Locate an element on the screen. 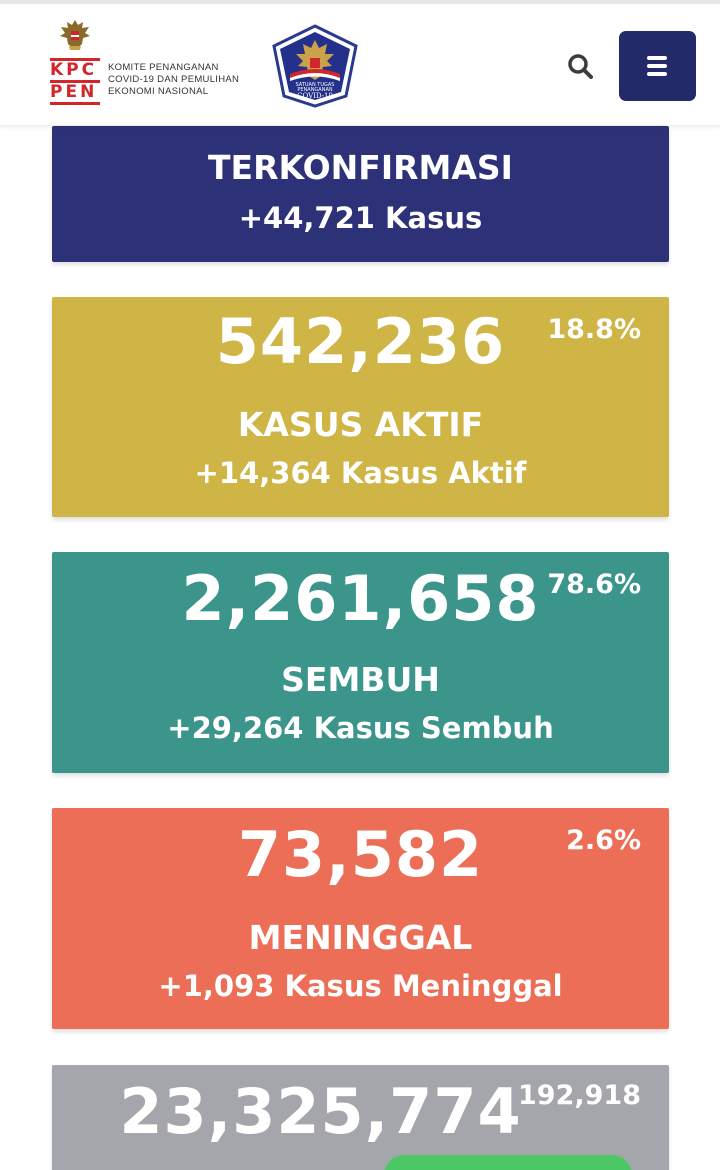 This screenshot has width=720, height=1170. satgas-text-bottom: COVID-19 is located at coordinates (315, 96).